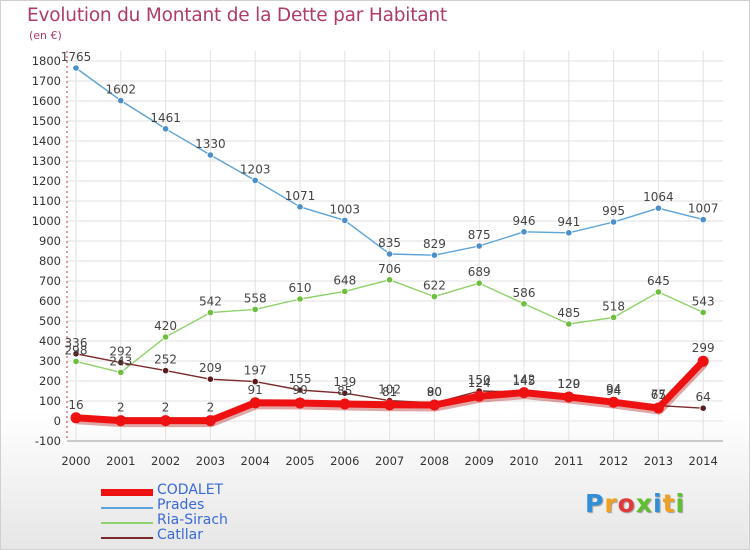 The image size is (750, 550). Describe the element at coordinates (611, 503) in the screenshot. I see `logo-letter: r` at that location.